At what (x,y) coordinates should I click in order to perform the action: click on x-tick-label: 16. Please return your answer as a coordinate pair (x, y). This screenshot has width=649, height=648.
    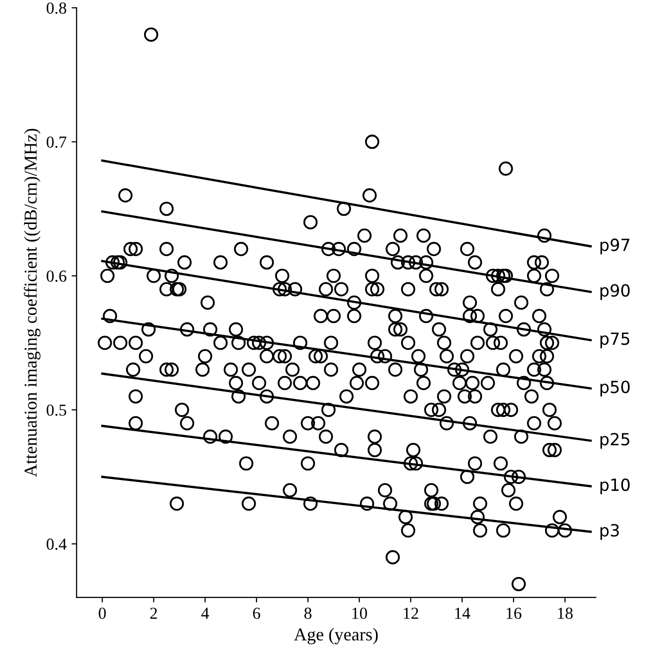
    Looking at the image, I should click on (514, 613).